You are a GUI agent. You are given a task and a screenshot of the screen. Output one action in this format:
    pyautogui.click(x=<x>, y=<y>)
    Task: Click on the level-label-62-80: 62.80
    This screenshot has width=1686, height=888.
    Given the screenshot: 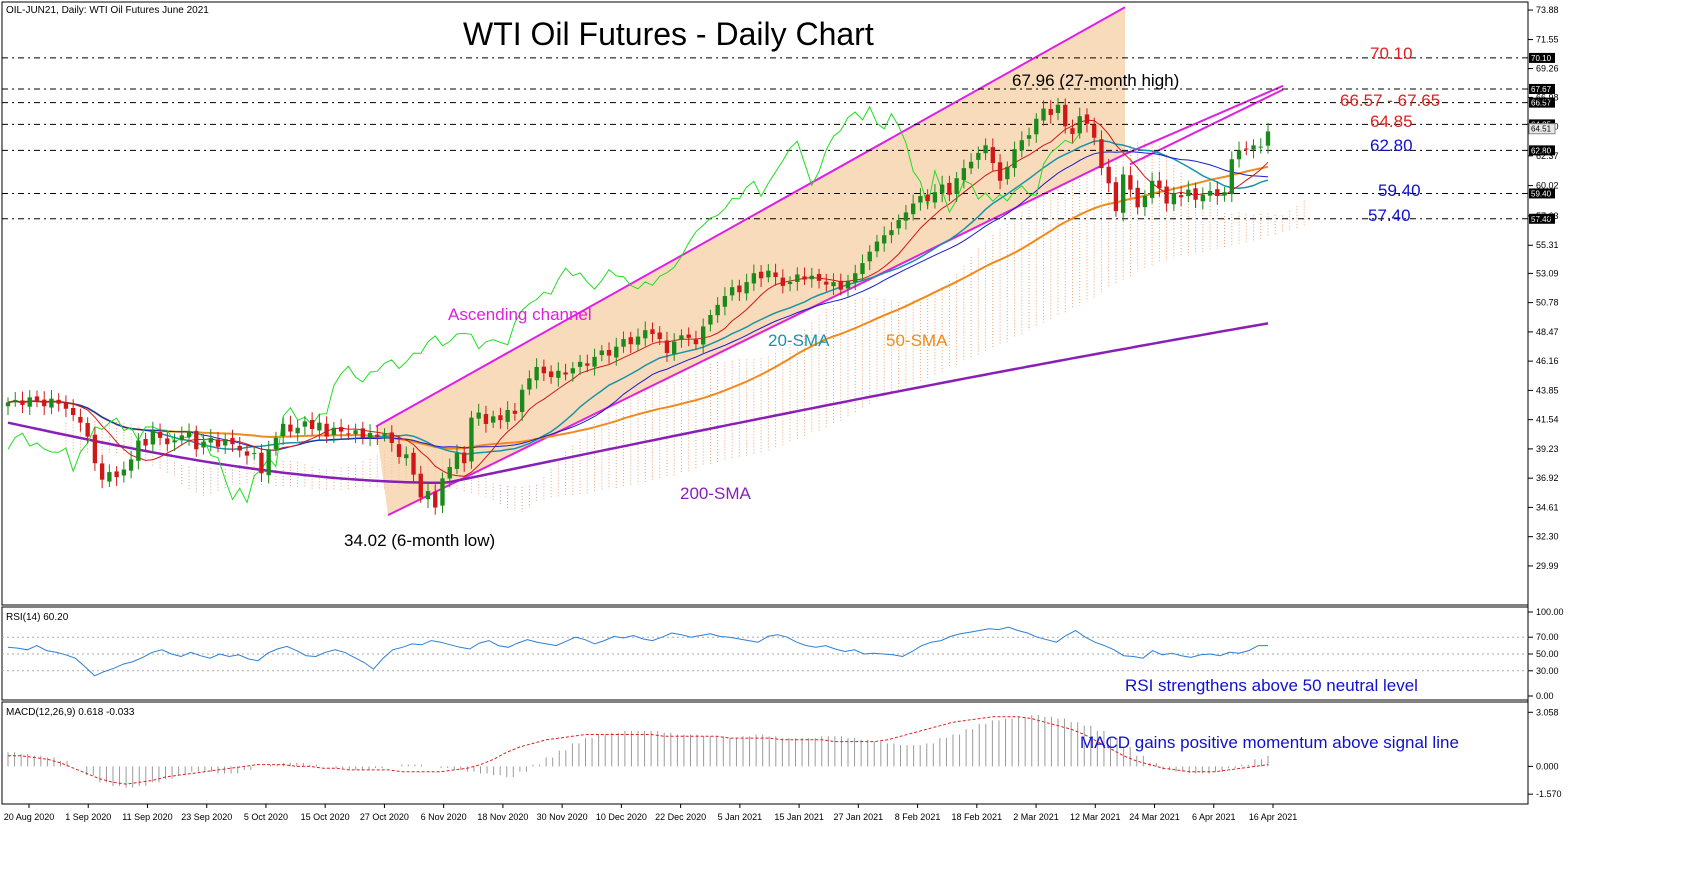 What is the action you would take?
    pyautogui.click(x=1391, y=145)
    